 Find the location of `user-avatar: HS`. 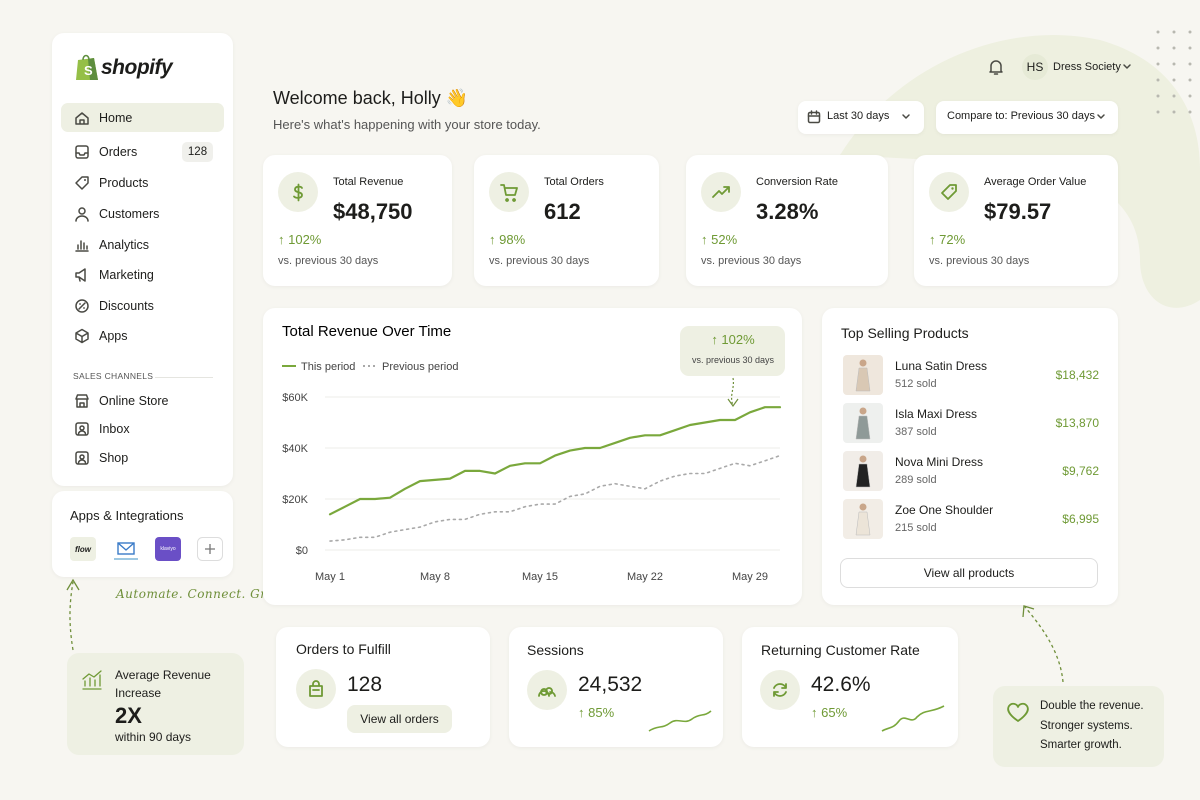

user-avatar: HS is located at coordinates (1035, 67).